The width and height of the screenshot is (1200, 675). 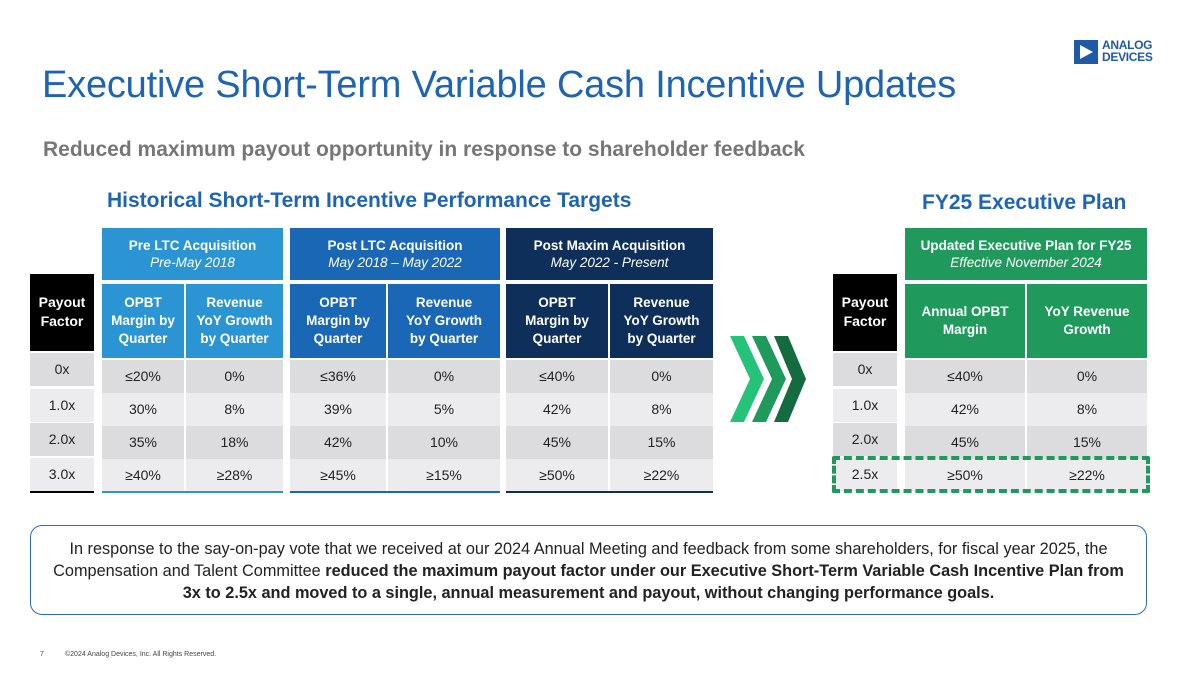 What do you see at coordinates (62, 439) in the screenshot?
I see `historical-payout-factor: 2.0x` at bounding box center [62, 439].